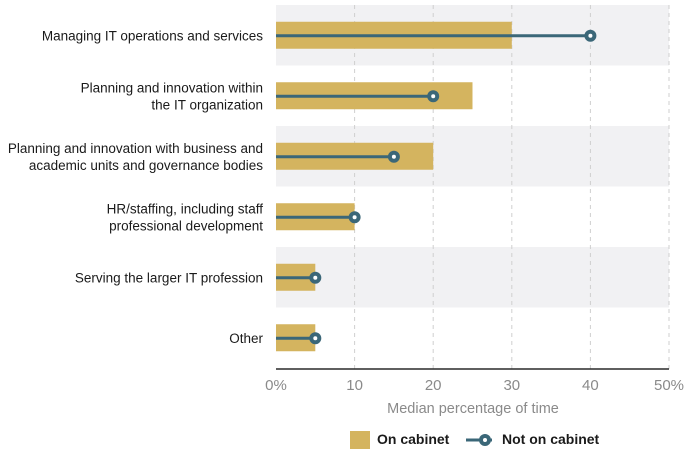 Image resolution: width=700 pixels, height=454 pixels. Describe the element at coordinates (590, 385) in the screenshot. I see `x-tick-label: 40` at that location.